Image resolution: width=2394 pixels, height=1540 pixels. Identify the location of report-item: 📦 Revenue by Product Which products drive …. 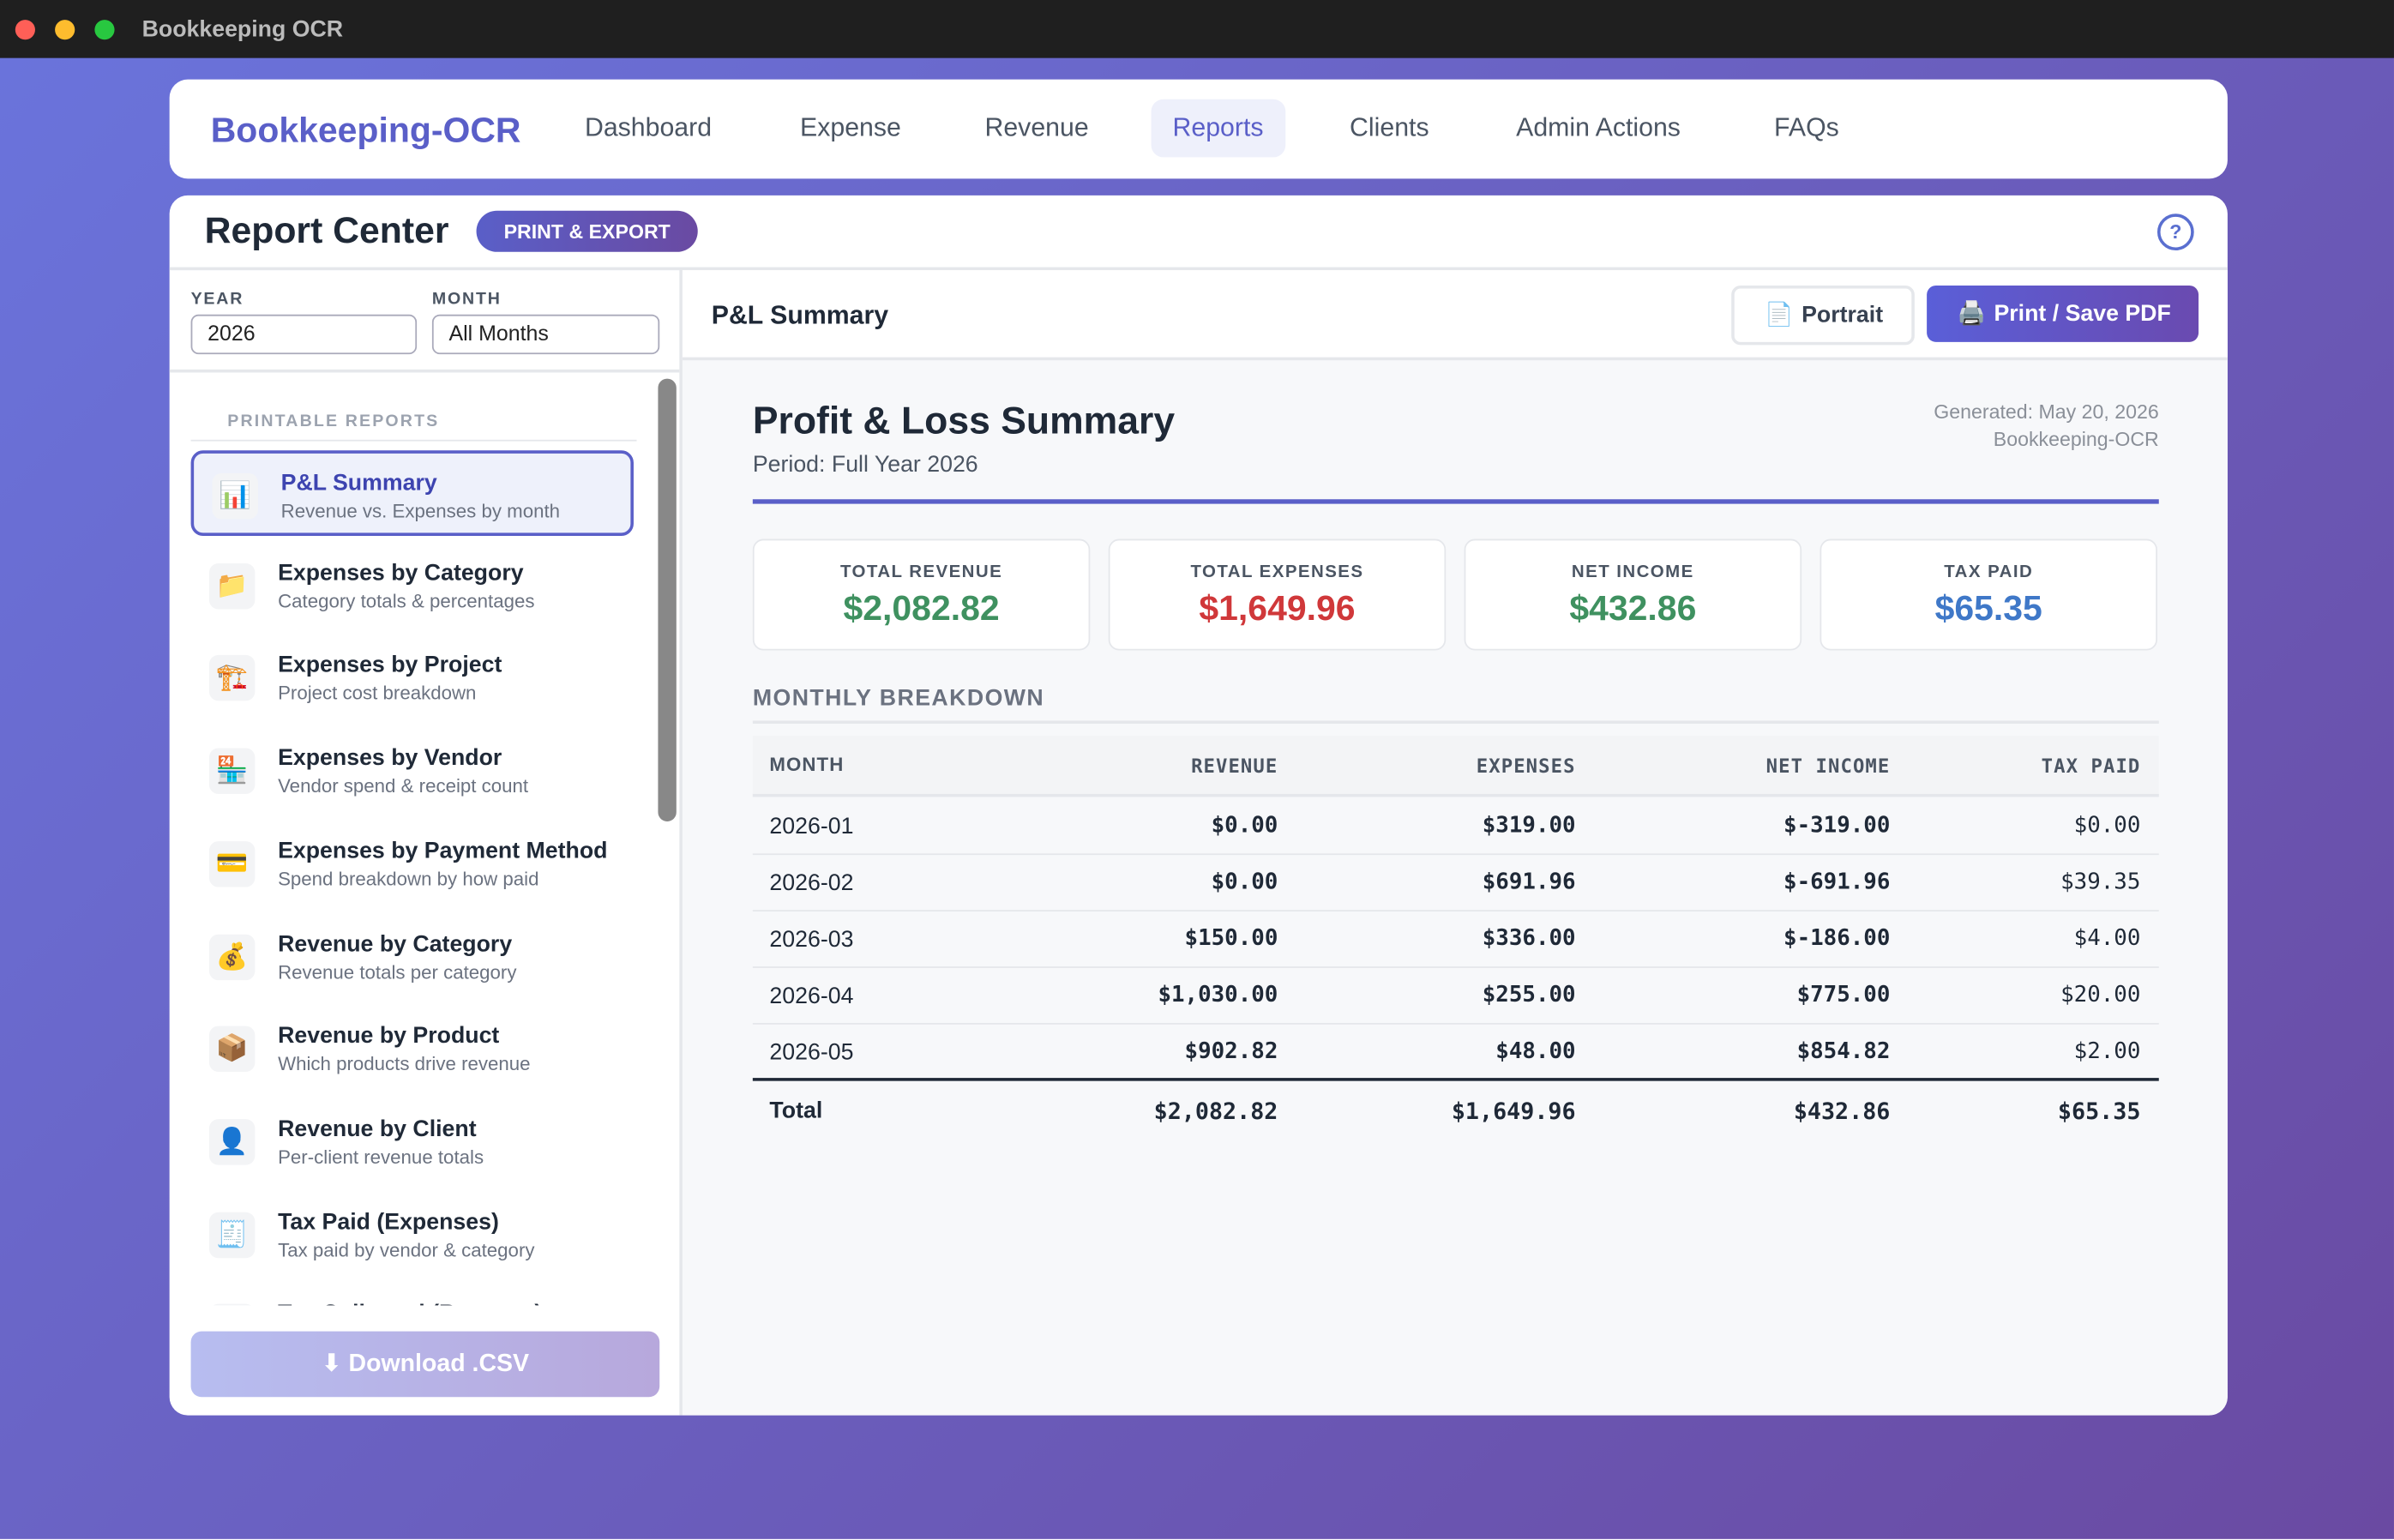
(412, 1049).